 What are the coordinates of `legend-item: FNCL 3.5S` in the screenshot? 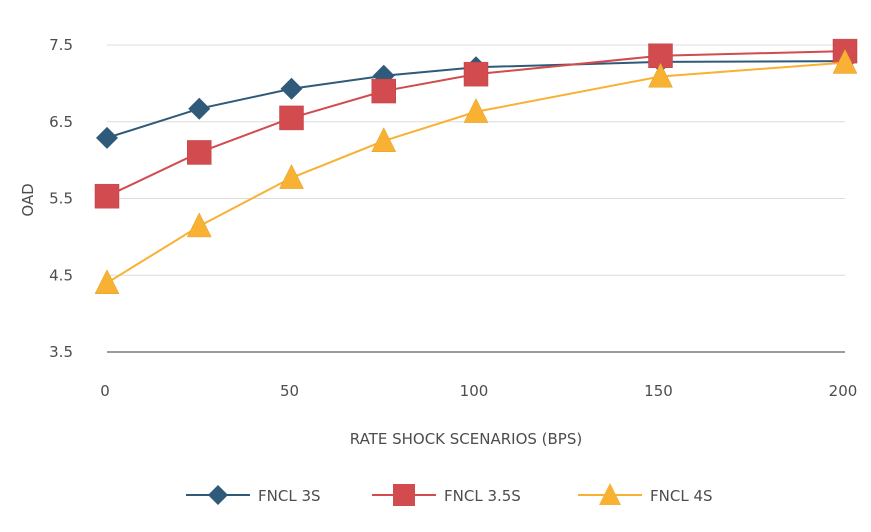 It's located at (446, 495).